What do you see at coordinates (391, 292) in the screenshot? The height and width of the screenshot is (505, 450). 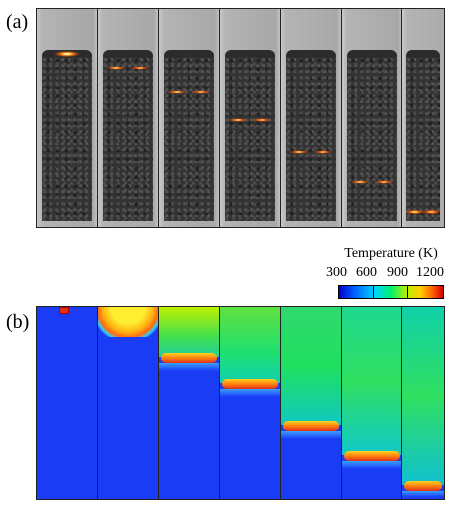 I see `temperature-colorbar` at bounding box center [391, 292].